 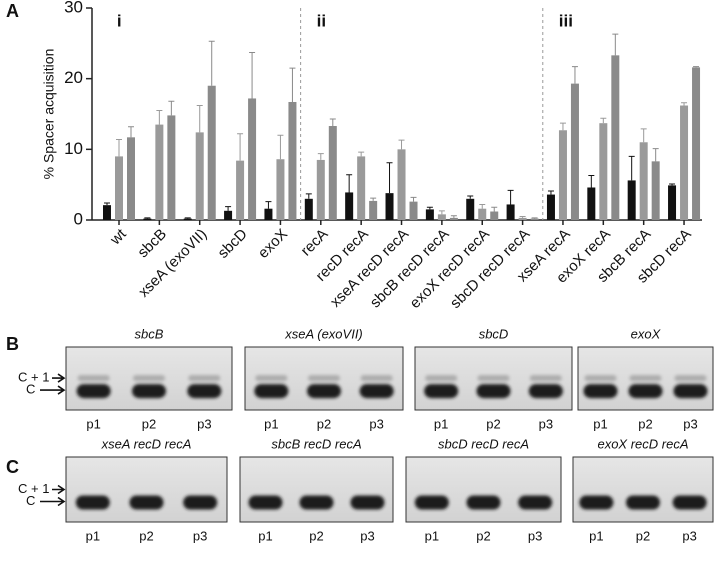 I want to click on marker-arrow, so click(x=59, y=489).